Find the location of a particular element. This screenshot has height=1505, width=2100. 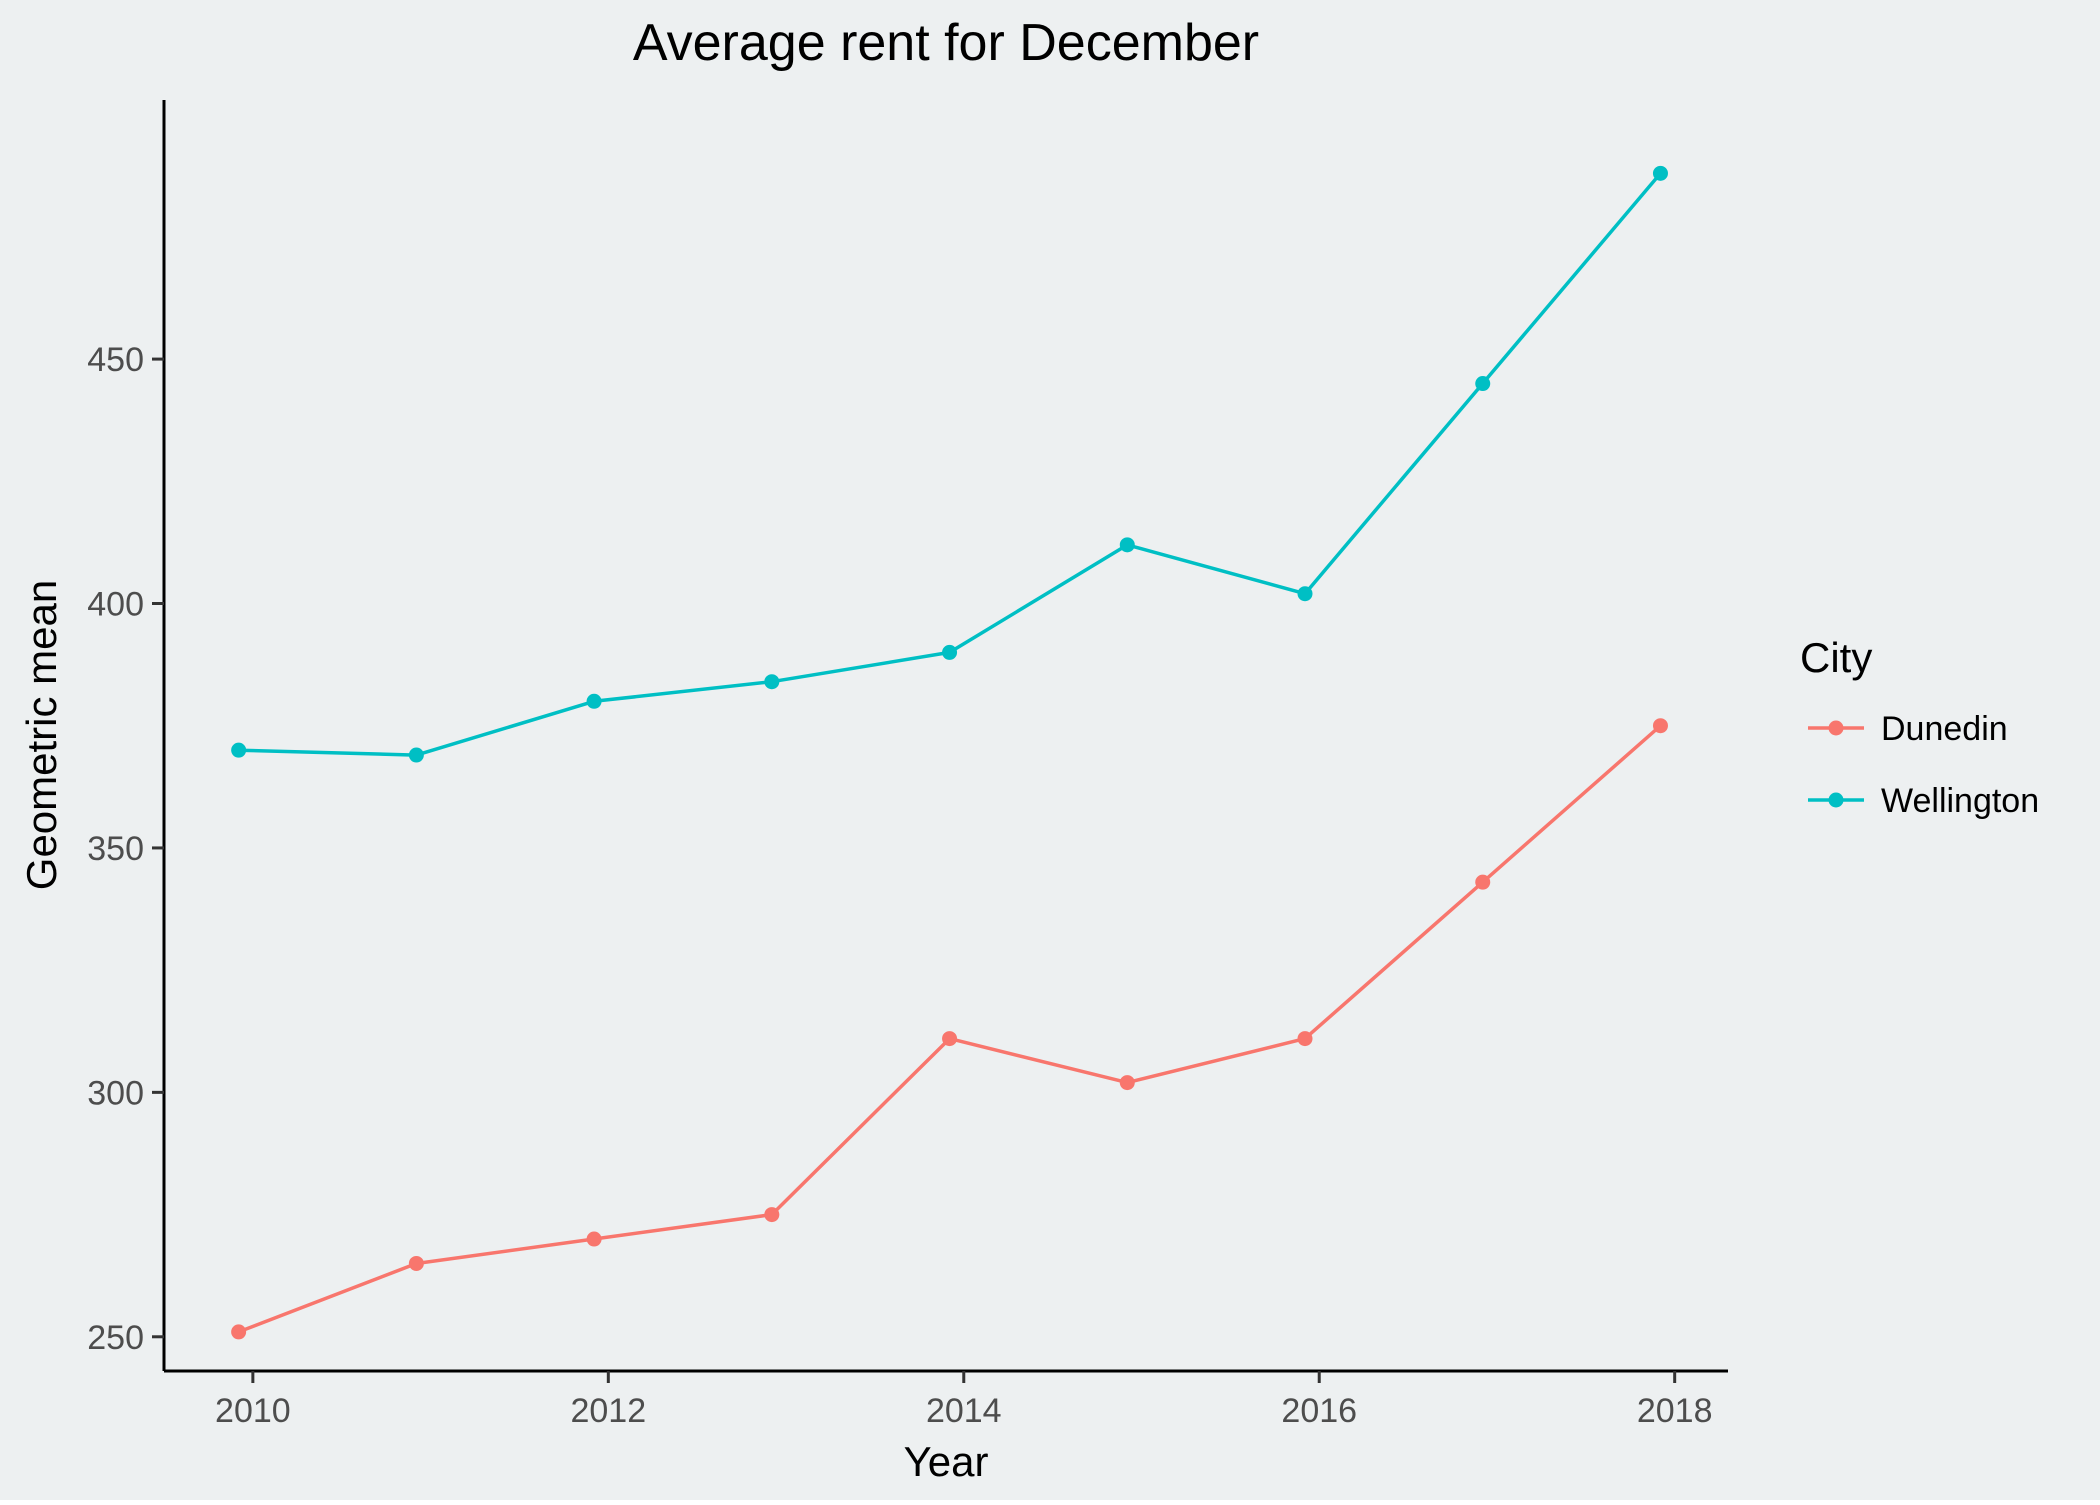

y-axis-title: Geometric mean is located at coordinates (41, 735).